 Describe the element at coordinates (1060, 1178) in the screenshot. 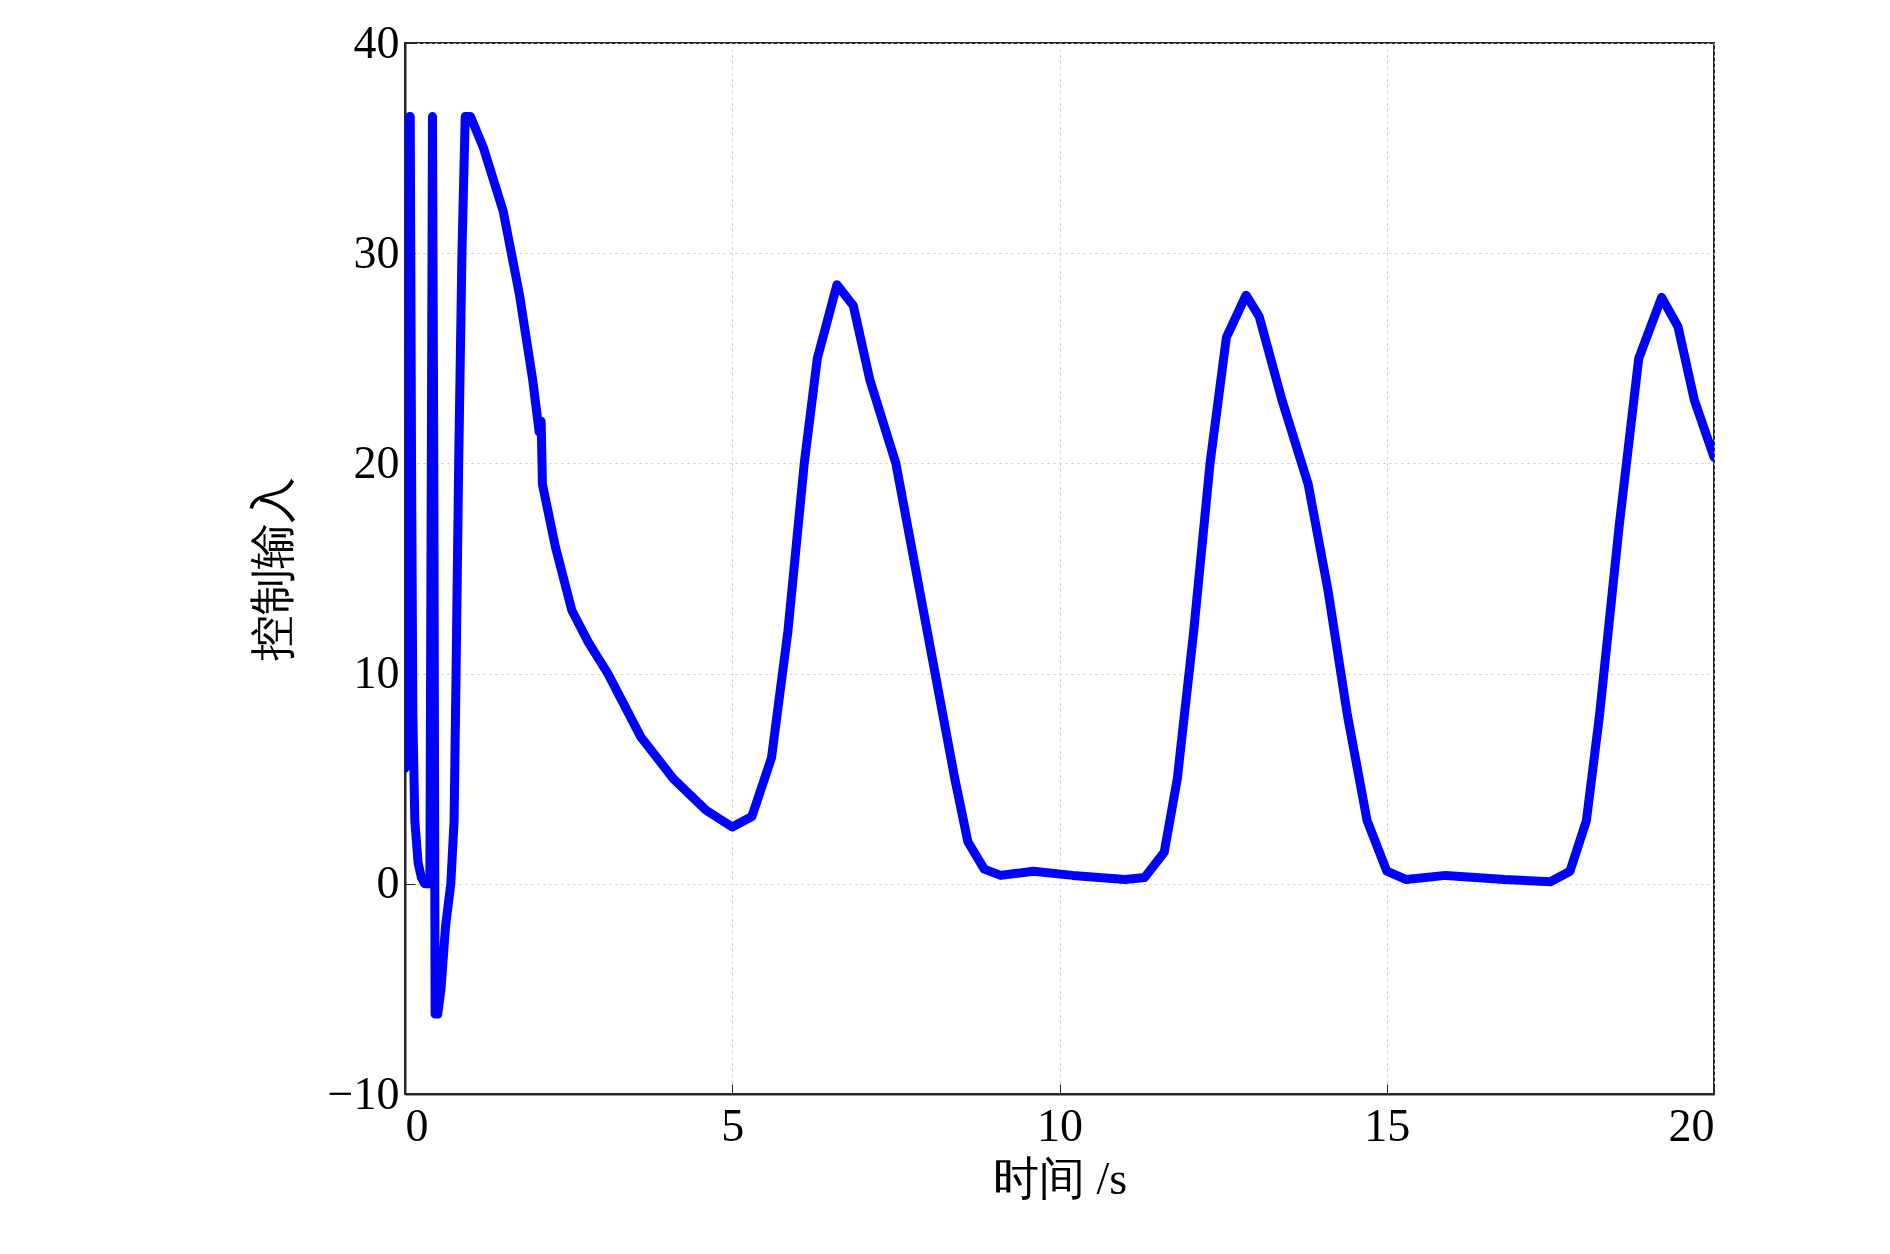

I see `x-axis-title: 时间 /s` at that location.